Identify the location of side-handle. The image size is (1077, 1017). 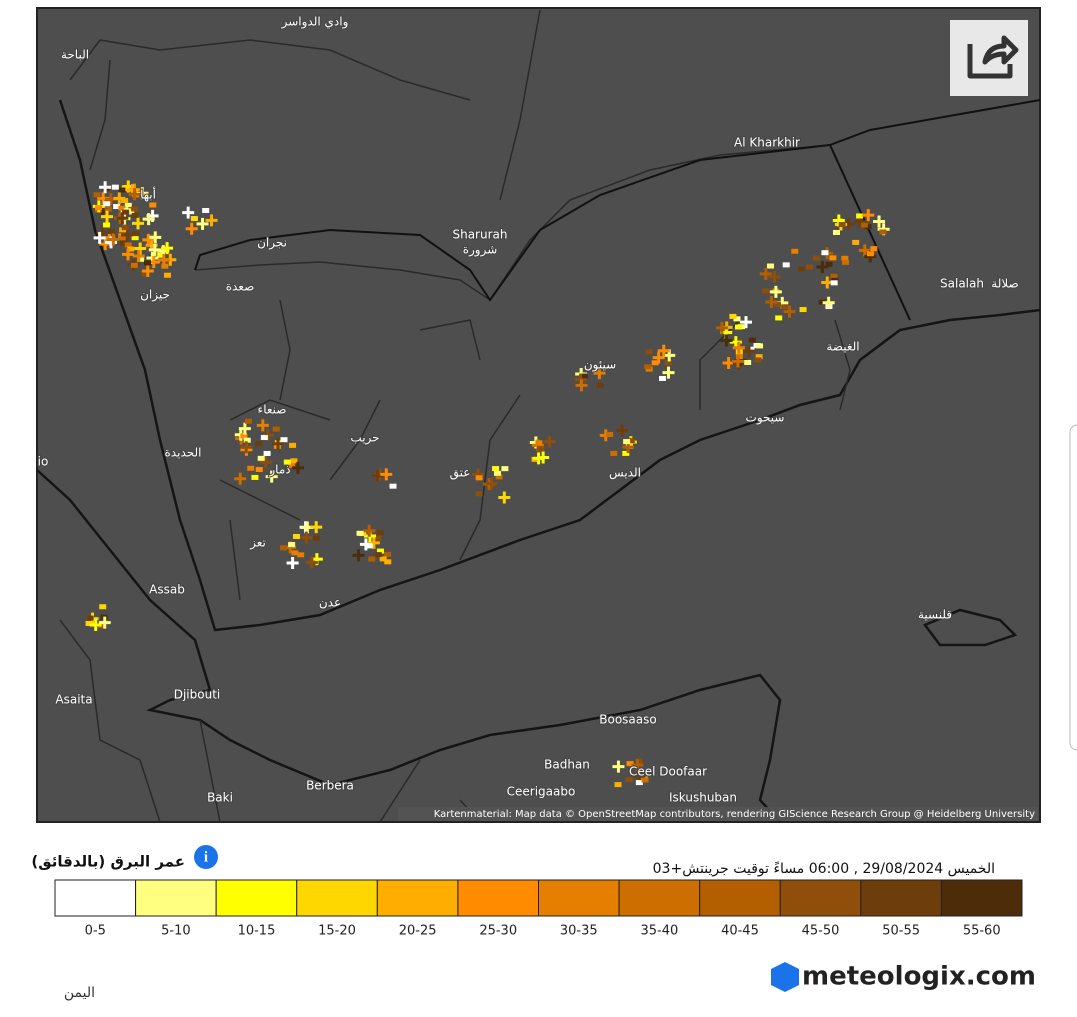
(1073, 587).